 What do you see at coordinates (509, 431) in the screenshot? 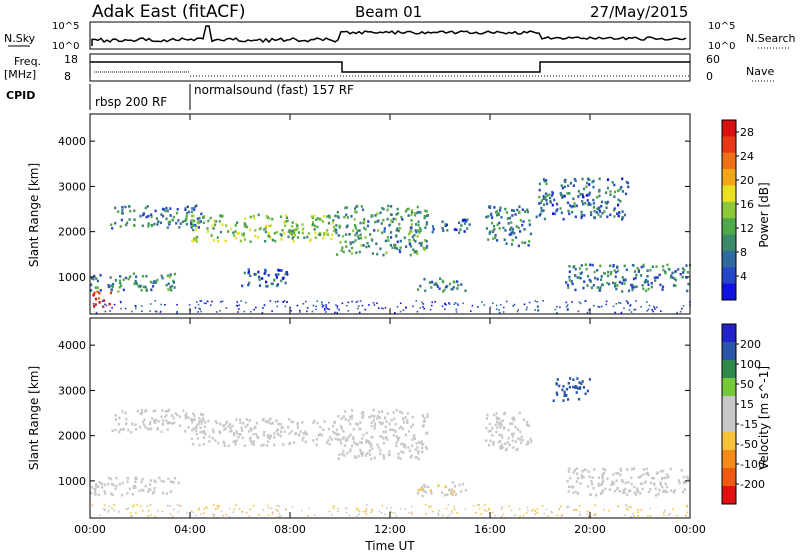
I see `echo-band` at bounding box center [509, 431].